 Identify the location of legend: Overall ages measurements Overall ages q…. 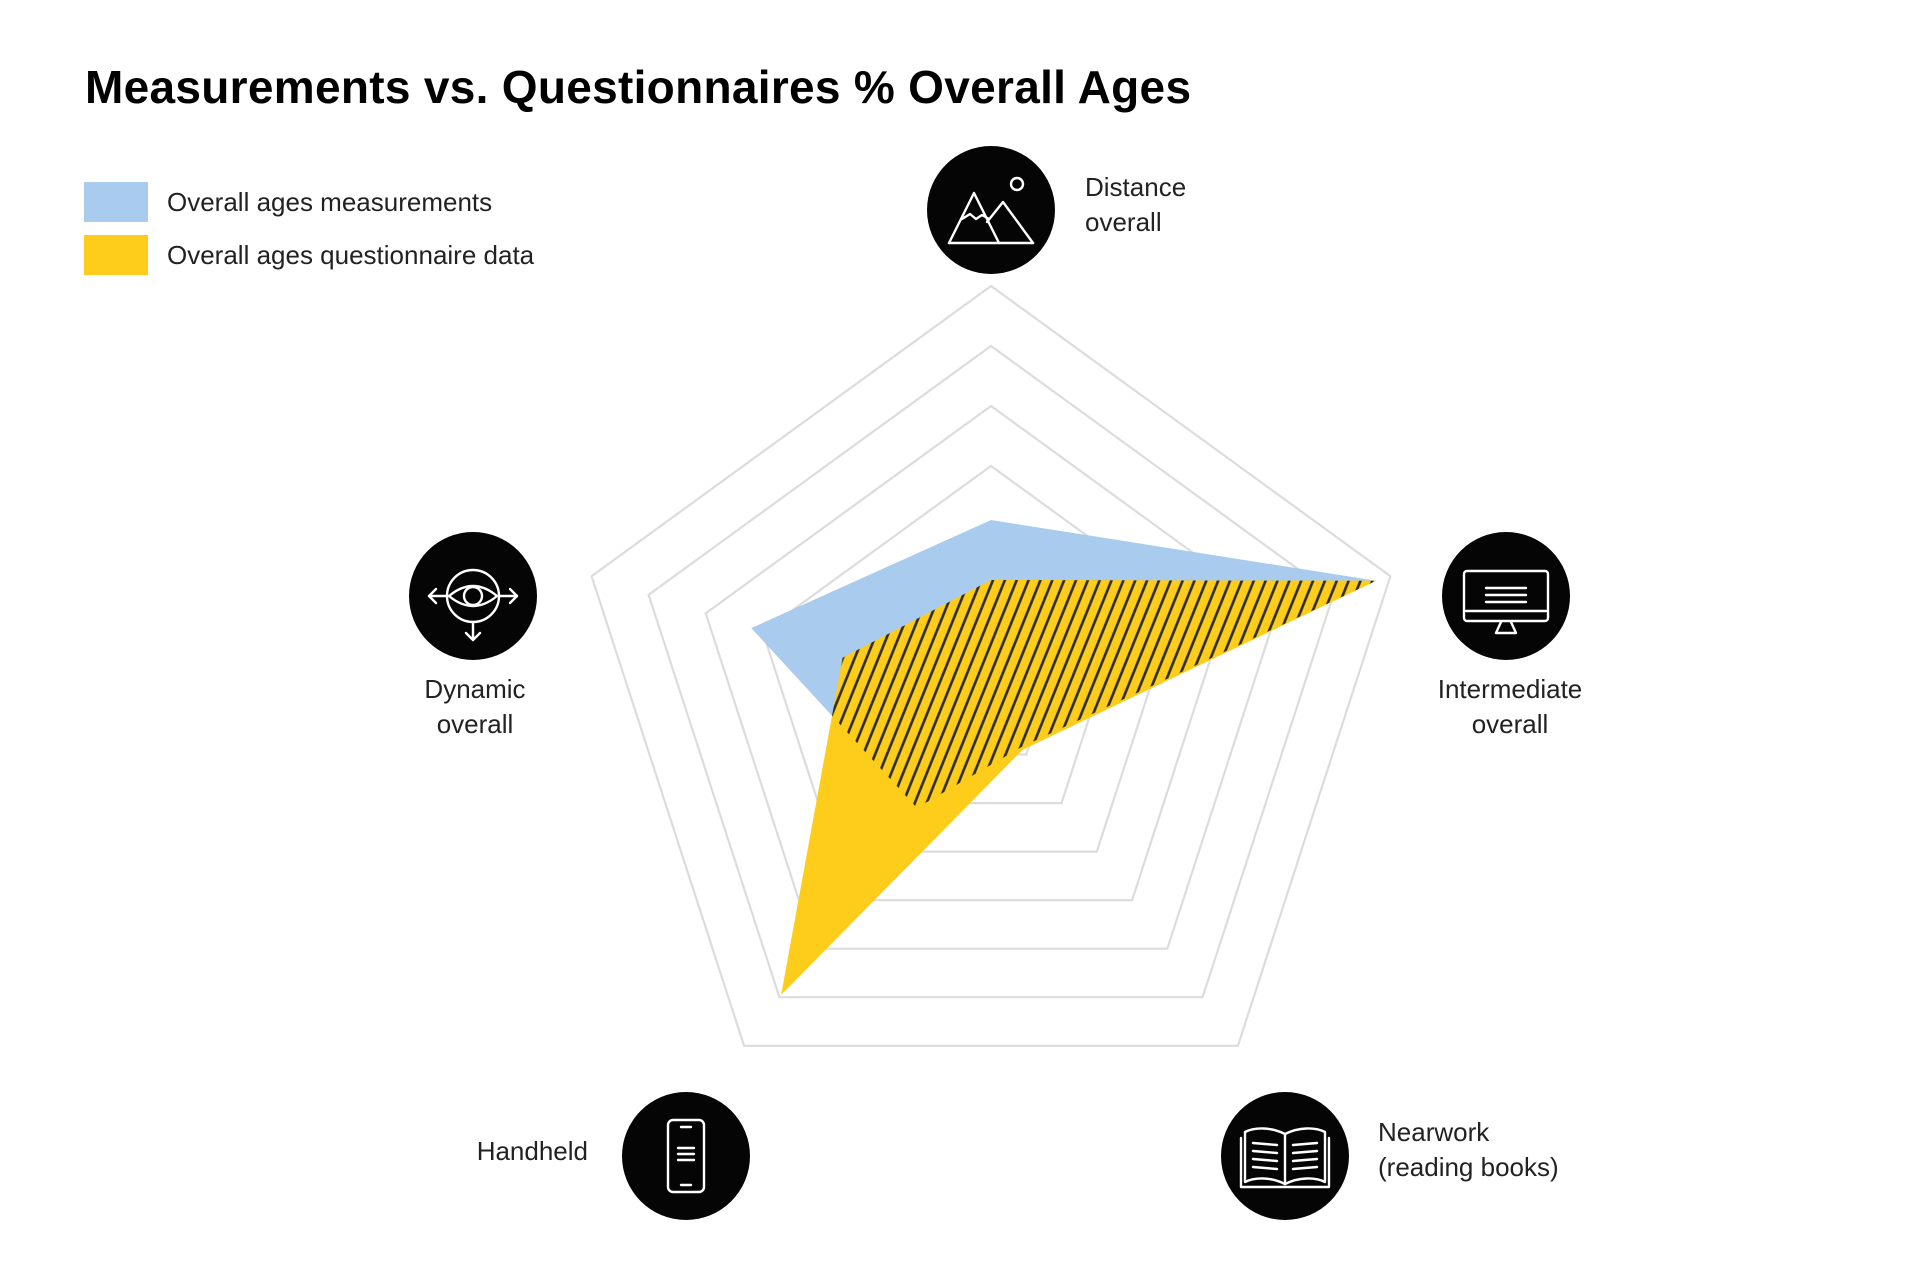
(309, 235).